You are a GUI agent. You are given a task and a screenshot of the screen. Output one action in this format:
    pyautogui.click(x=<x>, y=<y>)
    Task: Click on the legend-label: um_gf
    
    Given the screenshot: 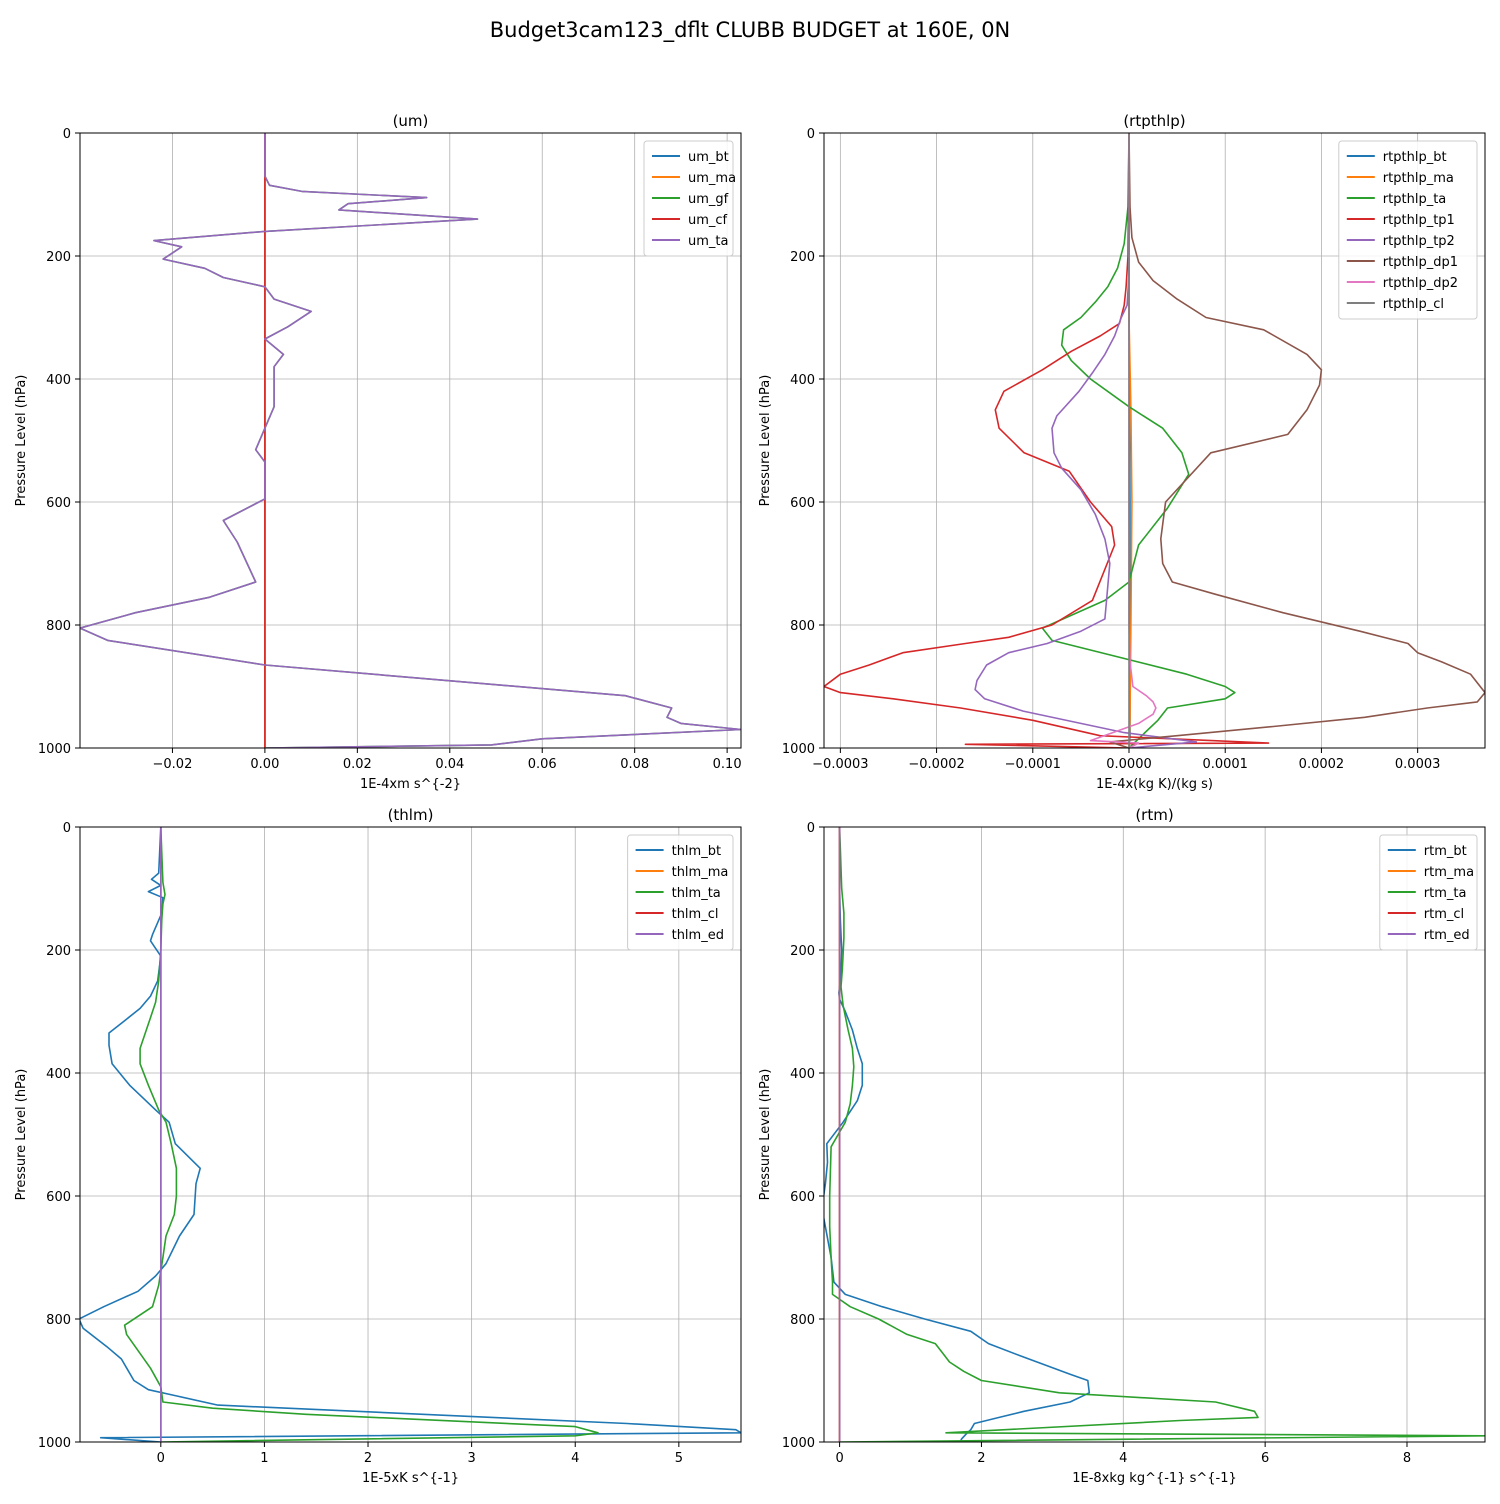 What is the action you would take?
    pyautogui.click(x=708, y=199)
    